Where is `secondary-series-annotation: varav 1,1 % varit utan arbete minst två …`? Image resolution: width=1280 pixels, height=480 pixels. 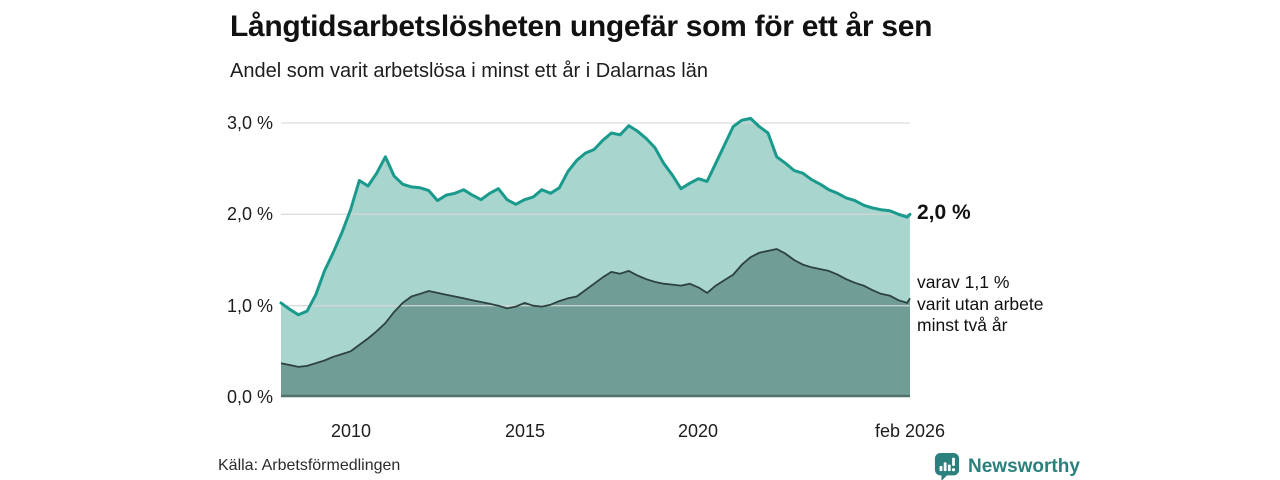
secondary-series-annotation: varav 1,1 % varit utan arbete minst två … is located at coordinates (980, 303).